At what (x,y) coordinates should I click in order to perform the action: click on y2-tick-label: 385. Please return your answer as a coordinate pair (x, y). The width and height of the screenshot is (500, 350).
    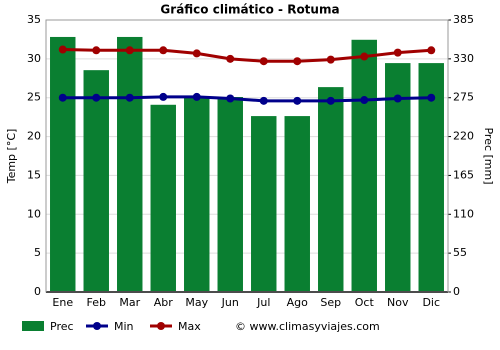
    Looking at the image, I should click on (463, 19).